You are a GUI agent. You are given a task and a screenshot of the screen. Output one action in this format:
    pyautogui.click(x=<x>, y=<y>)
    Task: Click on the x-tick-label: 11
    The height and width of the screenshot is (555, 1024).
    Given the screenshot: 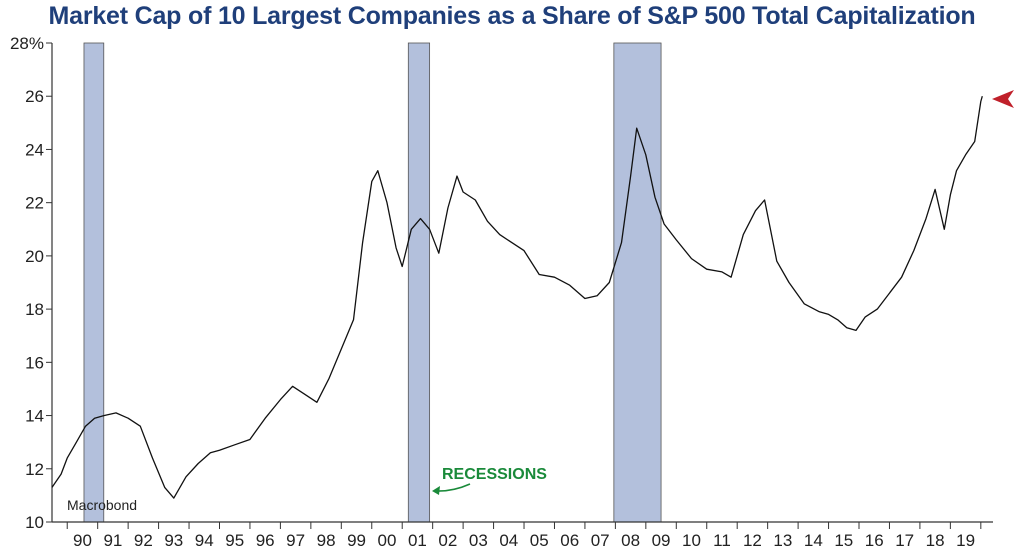 What is the action you would take?
    pyautogui.click(x=722, y=540)
    